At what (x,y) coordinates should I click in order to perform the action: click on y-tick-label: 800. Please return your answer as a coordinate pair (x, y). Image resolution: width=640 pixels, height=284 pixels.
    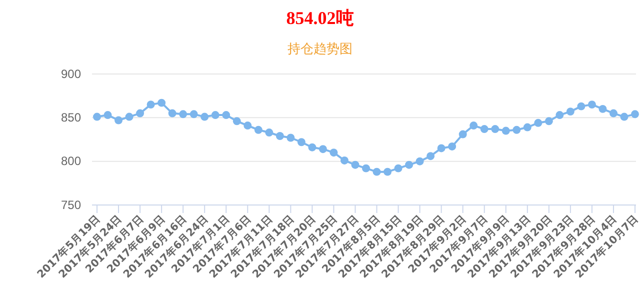
    Looking at the image, I should click on (71, 161).